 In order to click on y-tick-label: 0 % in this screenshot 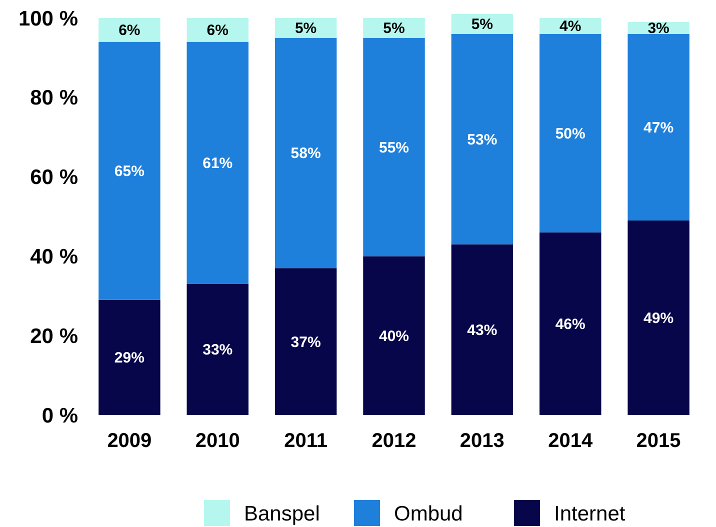, I will do `click(60, 416)`.